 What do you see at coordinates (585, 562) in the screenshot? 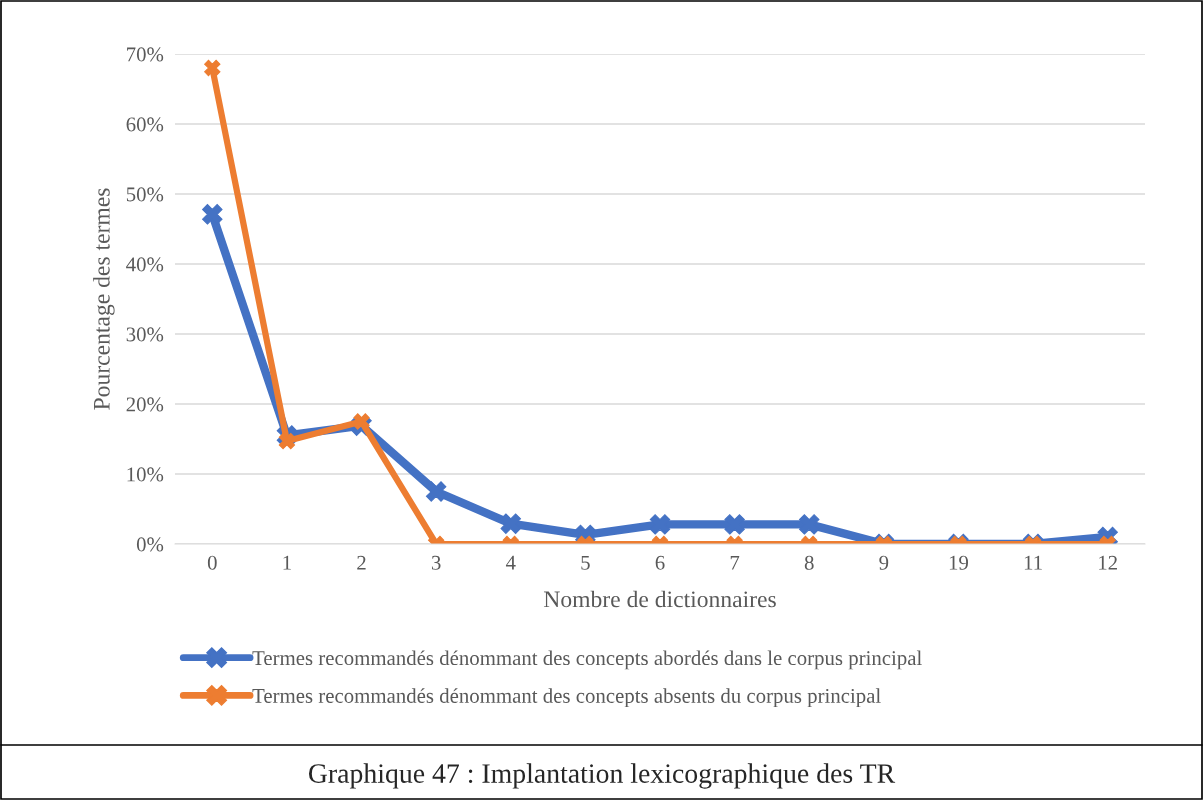
I see `x-tick-label: 5` at bounding box center [585, 562].